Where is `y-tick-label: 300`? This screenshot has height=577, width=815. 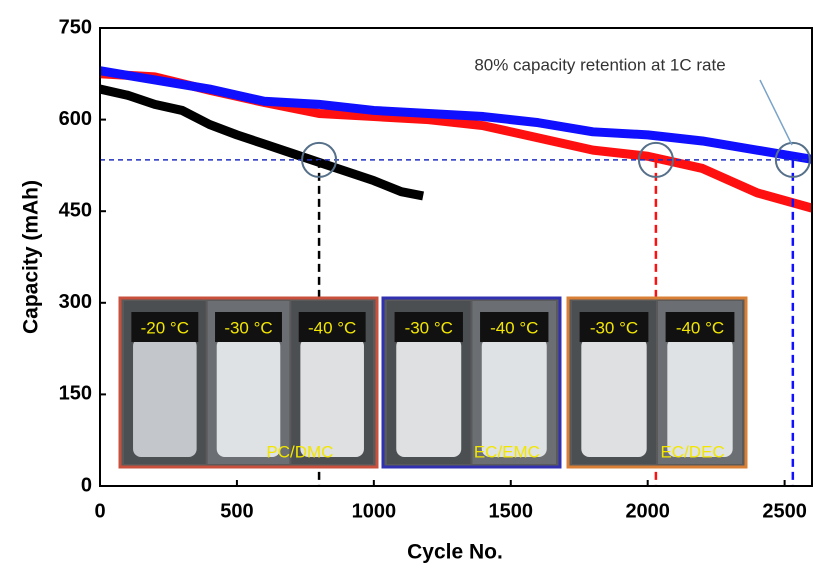 y-tick-label: 300 is located at coordinates (75, 302).